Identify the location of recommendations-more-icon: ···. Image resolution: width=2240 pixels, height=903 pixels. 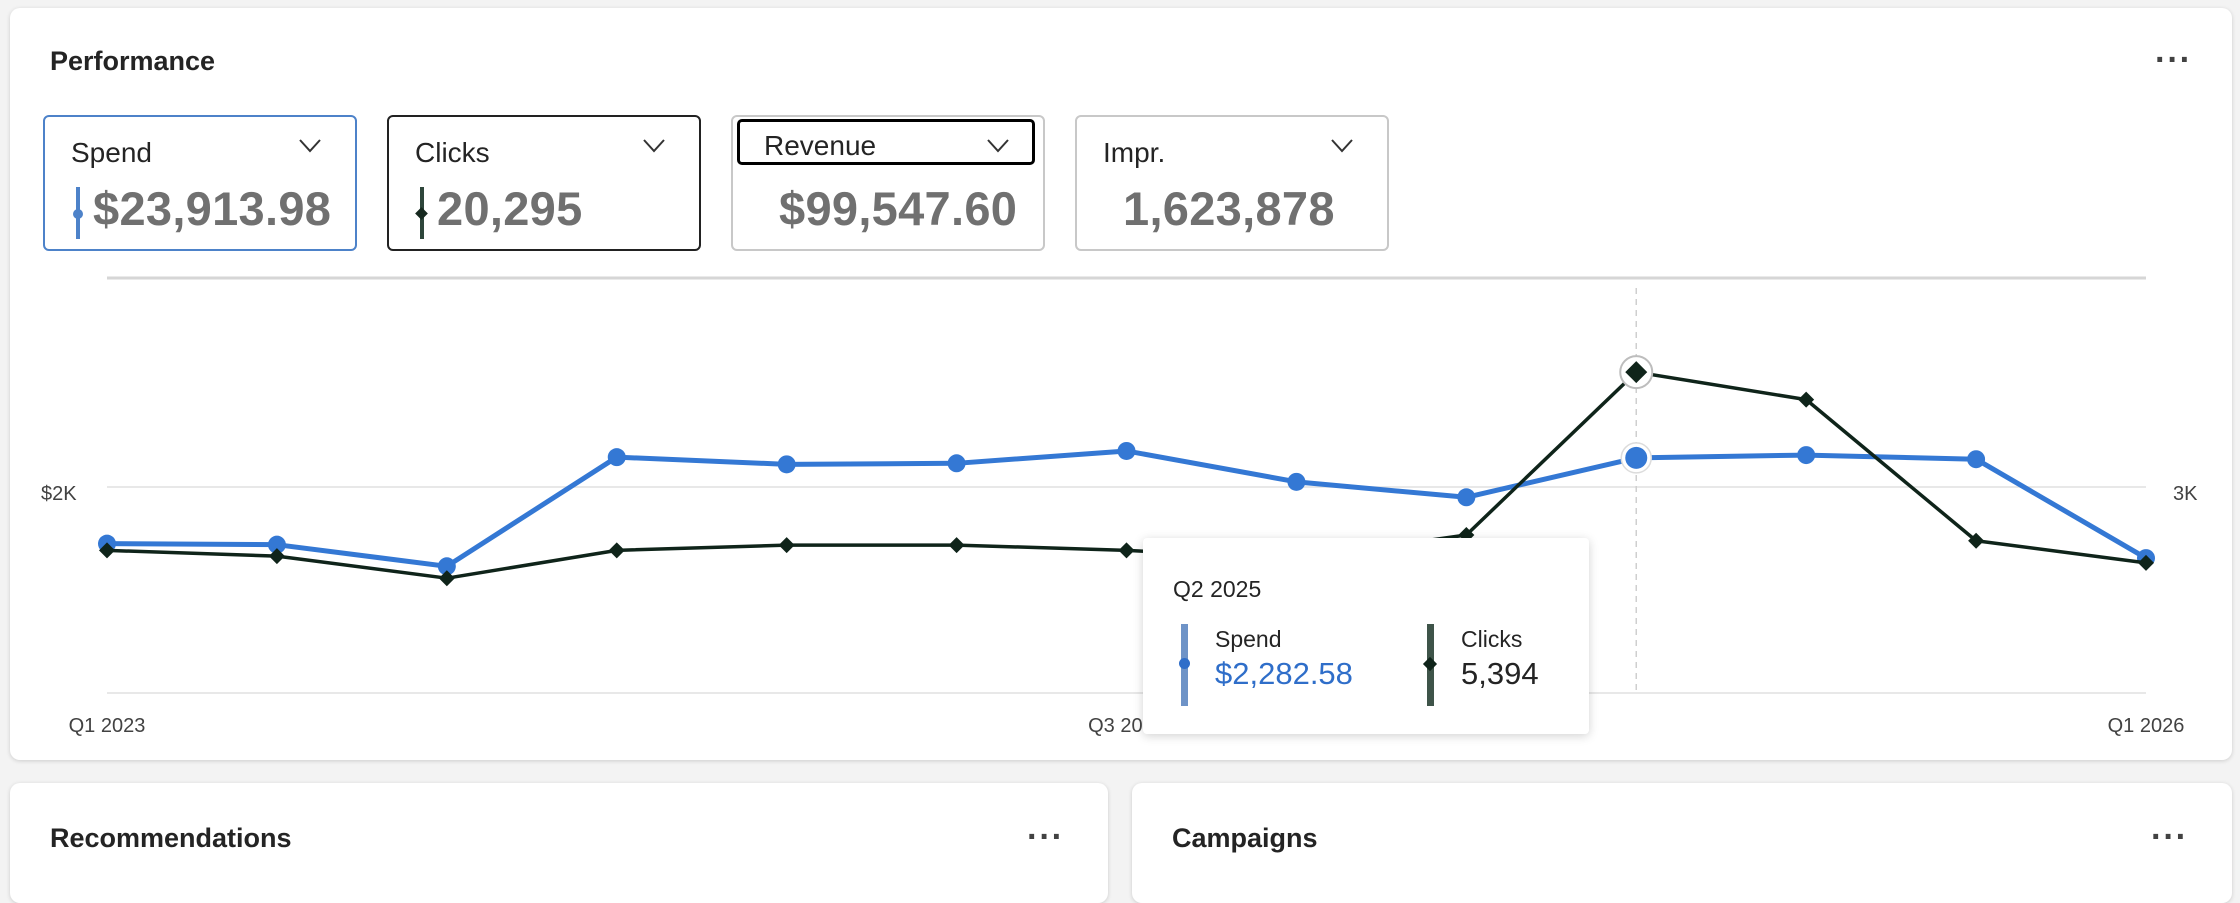
(1045, 837).